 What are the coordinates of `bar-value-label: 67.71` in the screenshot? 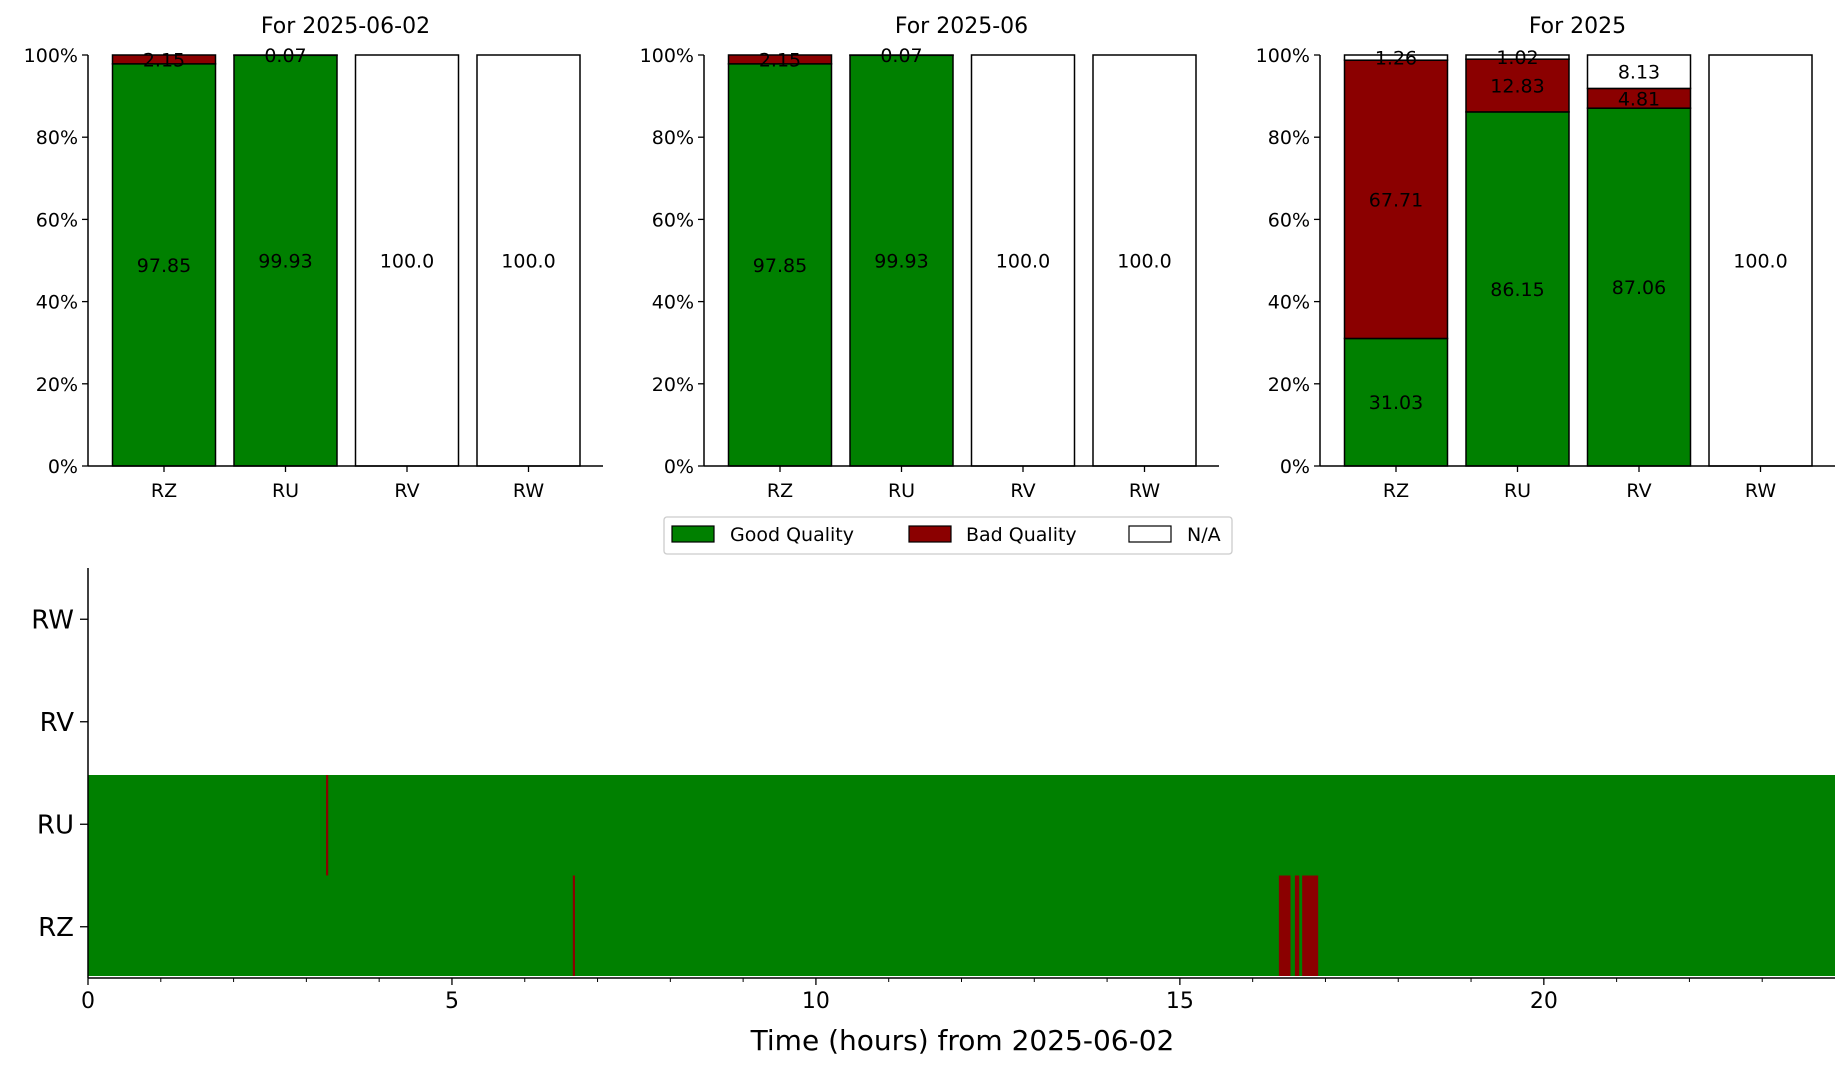 It's located at (1396, 200).